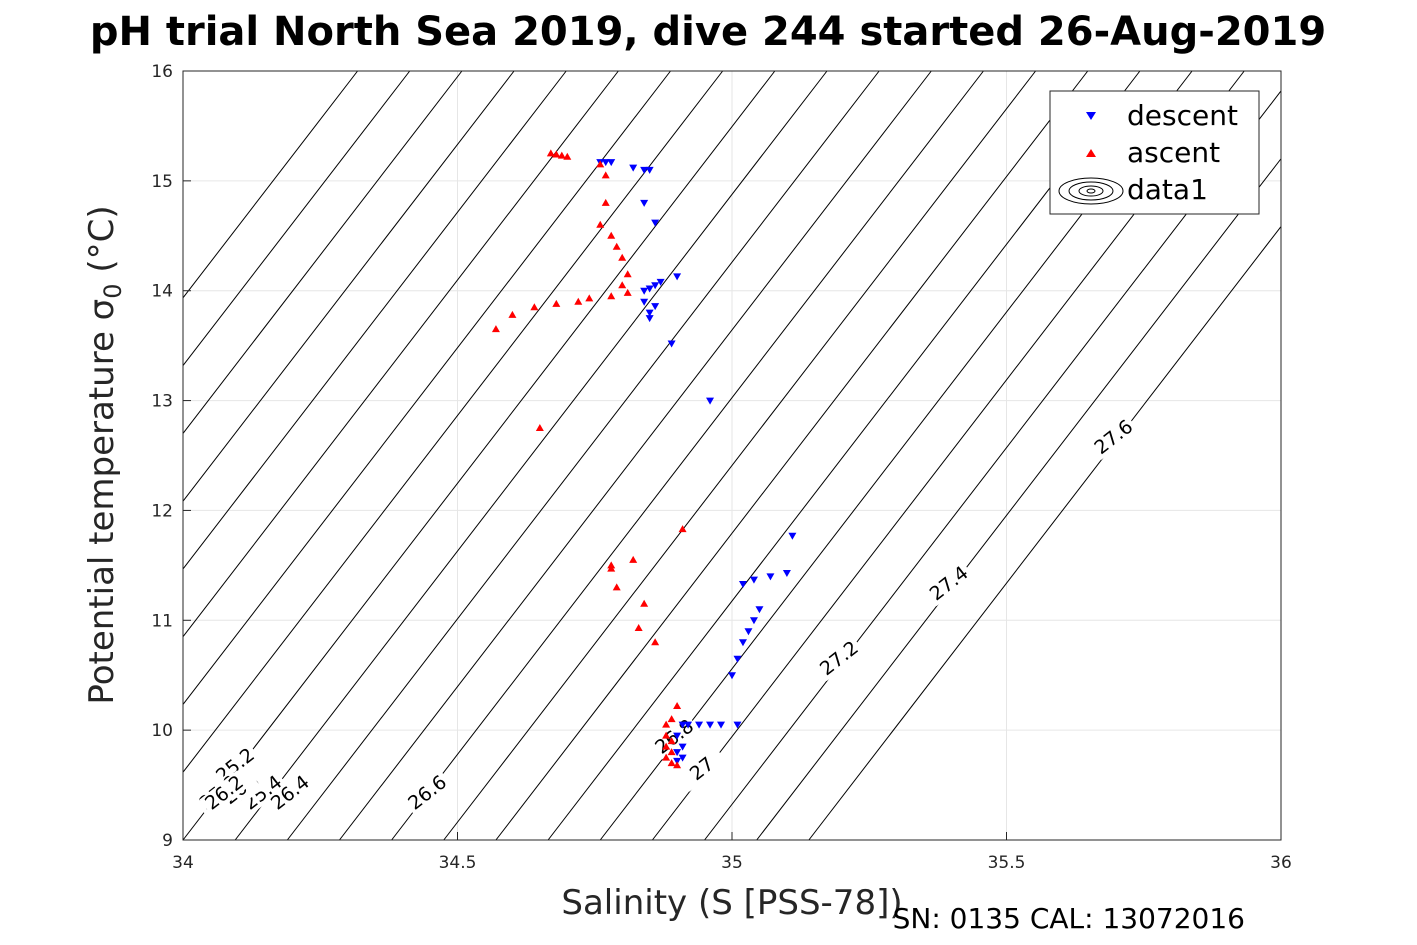 The width and height of the screenshot is (1417, 945). I want to click on legend-label-ascent: ascent, so click(1173, 152).